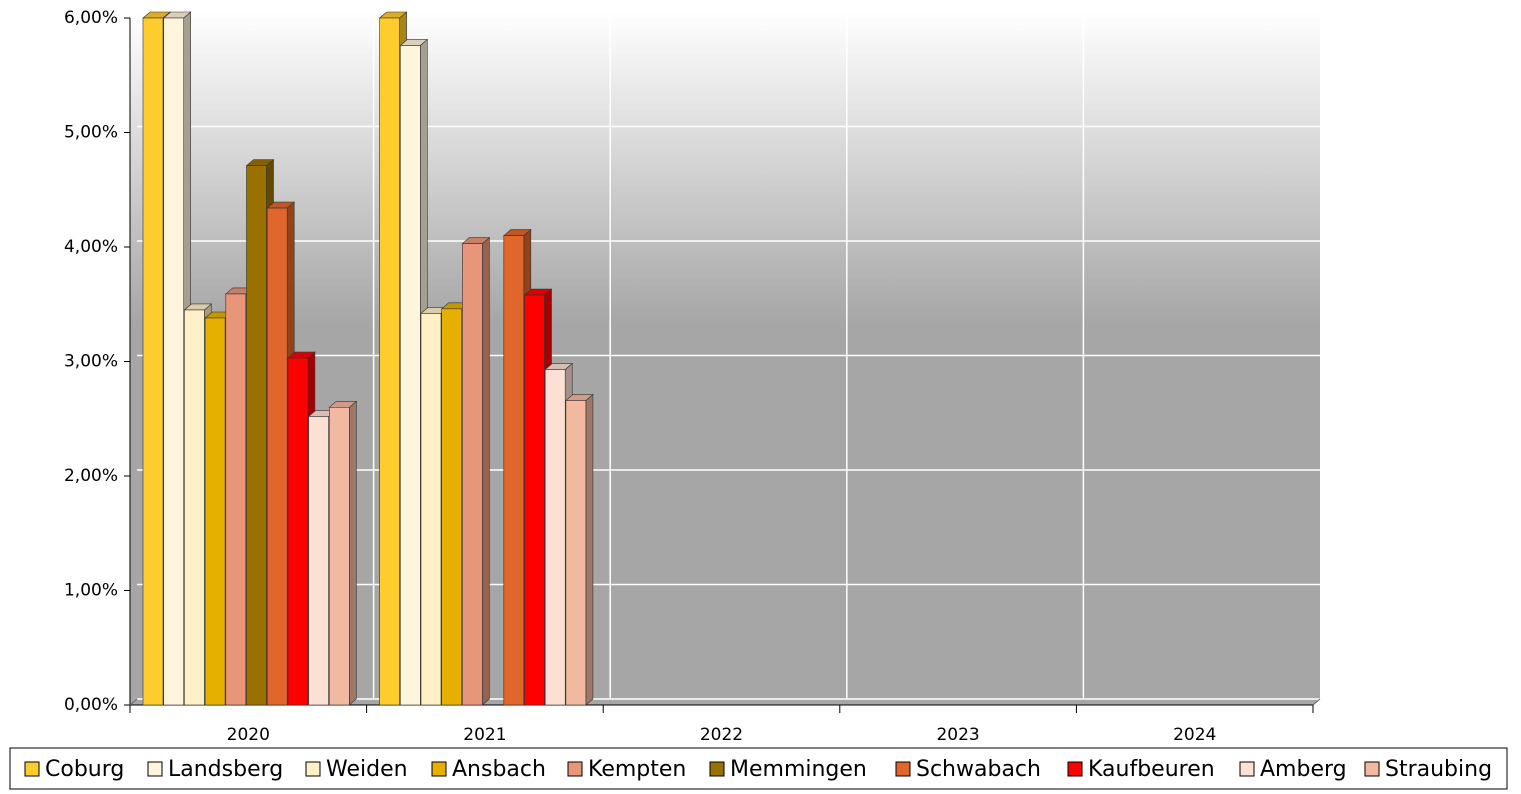 The height and width of the screenshot is (794, 1521). What do you see at coordinates (637, 769) in the screenshot?
I see `legend-label: Kempten` at bounding box center [637, 769].